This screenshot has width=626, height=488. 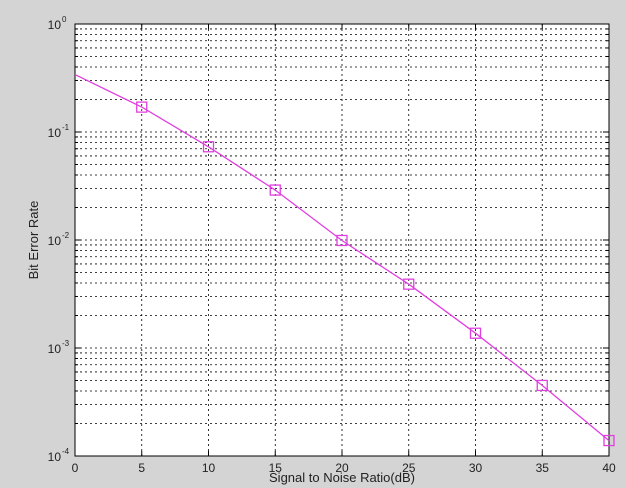 I want to click on y-tick-exponent: -1, so click(x=66, y=127).